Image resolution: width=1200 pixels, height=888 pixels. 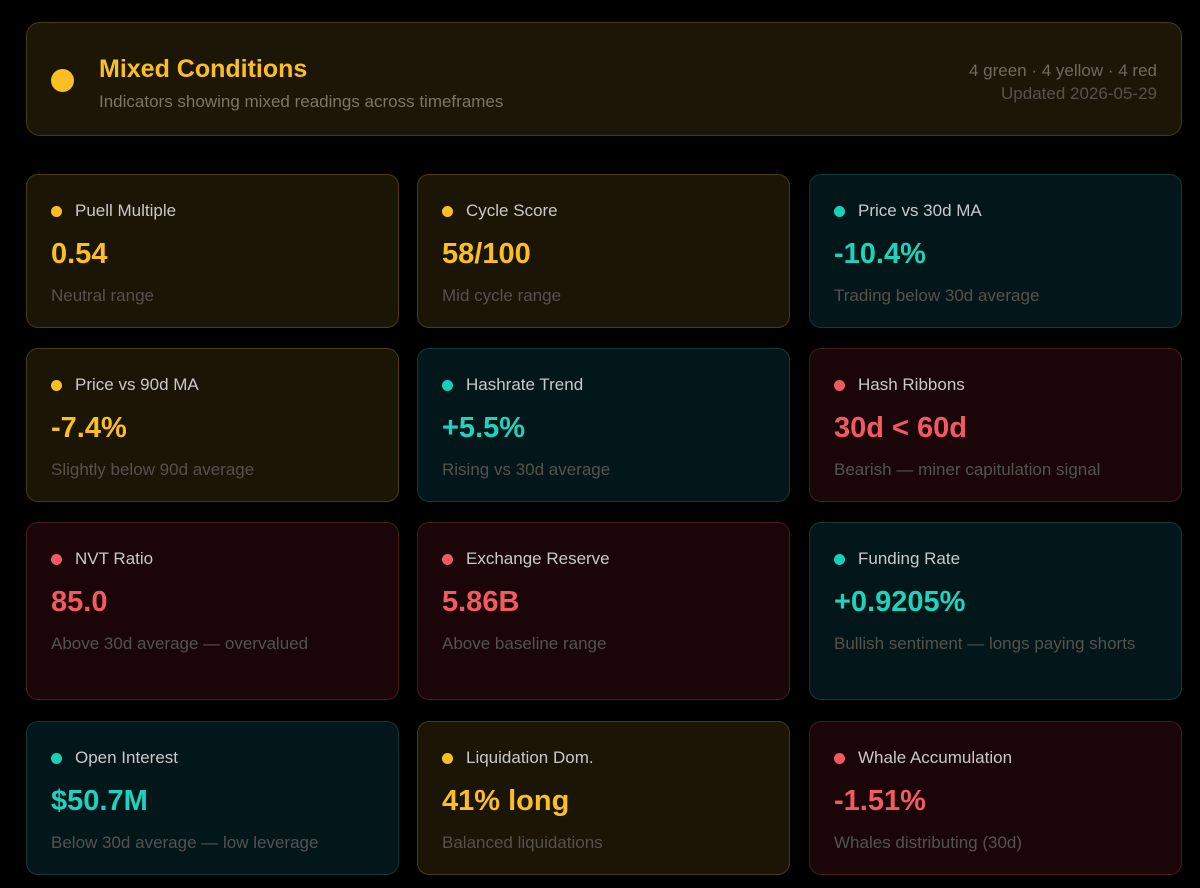 What do you see at coordinates (137, 384) in the screenshot?
I see `indicator-label: Price vs 90d MA` at bounding box center [137, 384].